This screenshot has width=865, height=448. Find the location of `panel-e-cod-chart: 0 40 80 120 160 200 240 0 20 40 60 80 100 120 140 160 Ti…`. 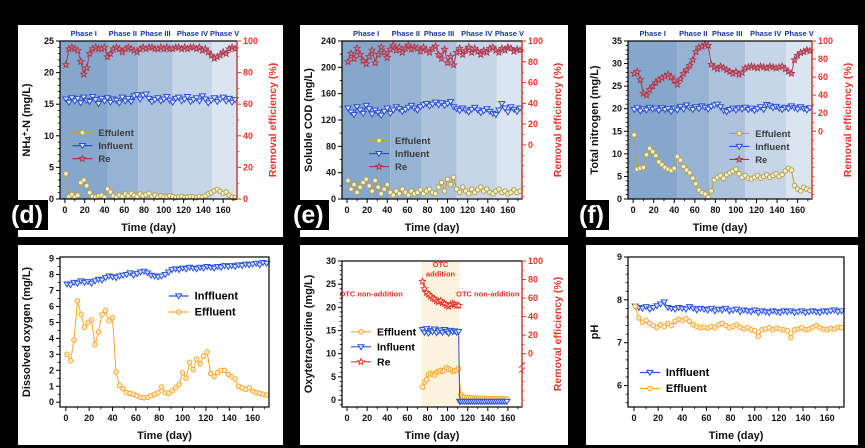

panel-e-cod-chart: 0 40 80 120 160 200 240 0 20 40 60 80 100 120 140 160 Ti… is located at coordinates (434, 131).